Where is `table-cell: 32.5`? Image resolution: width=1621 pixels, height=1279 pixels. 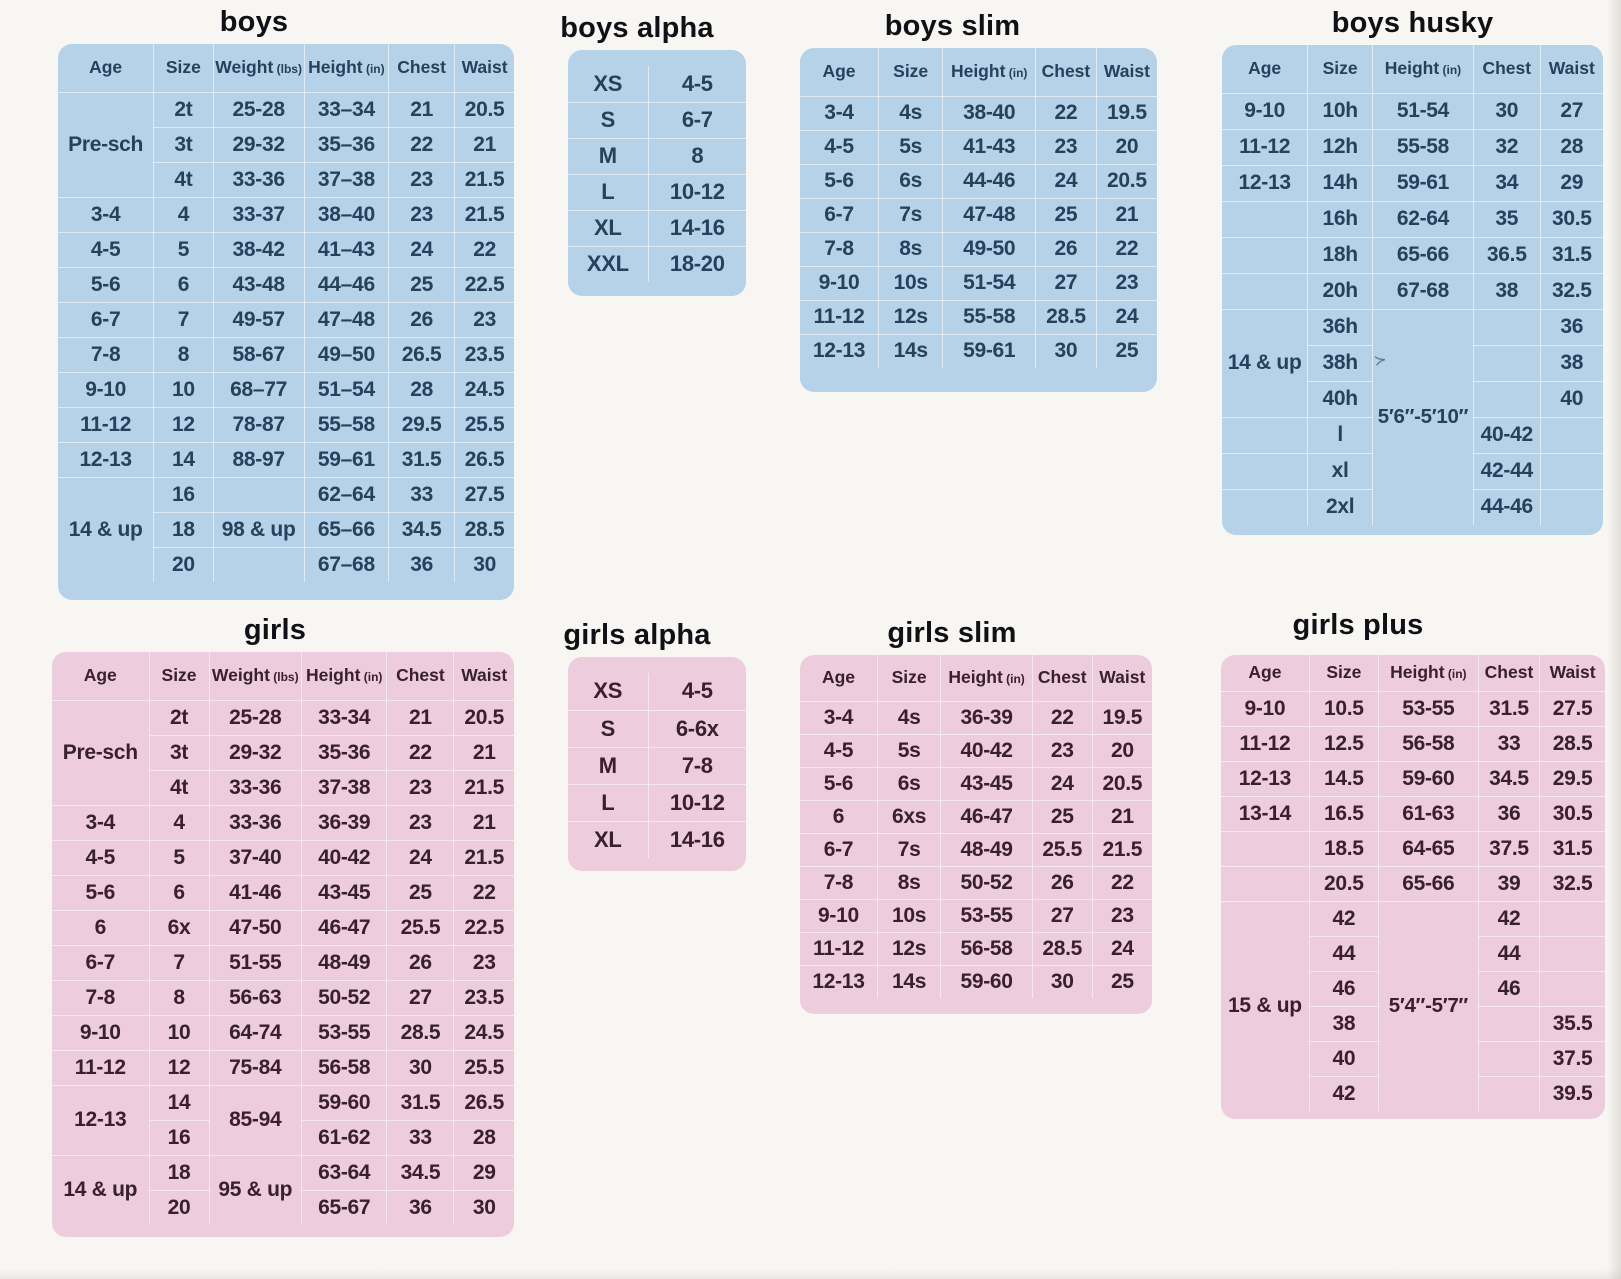
table-cell: 32.5 is located at coordinates (1572, 884).